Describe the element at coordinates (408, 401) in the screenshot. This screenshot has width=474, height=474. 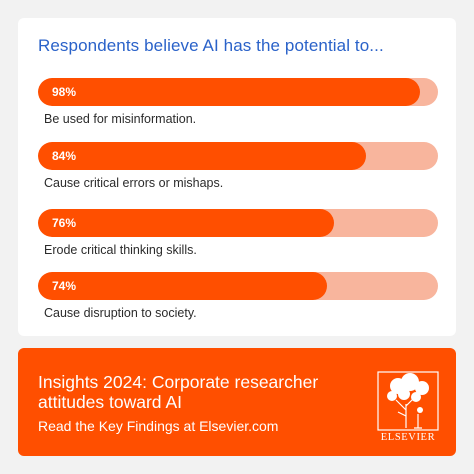
I see `elsevier-tree-icon` at that location.